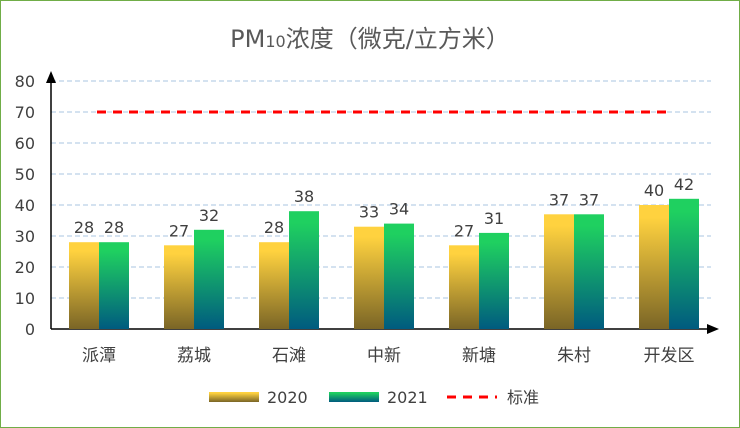  What do you see at coordinates (234, 397) in the screenshot?
I see `legend-swatch-2020` at bounding box center [234, 397].